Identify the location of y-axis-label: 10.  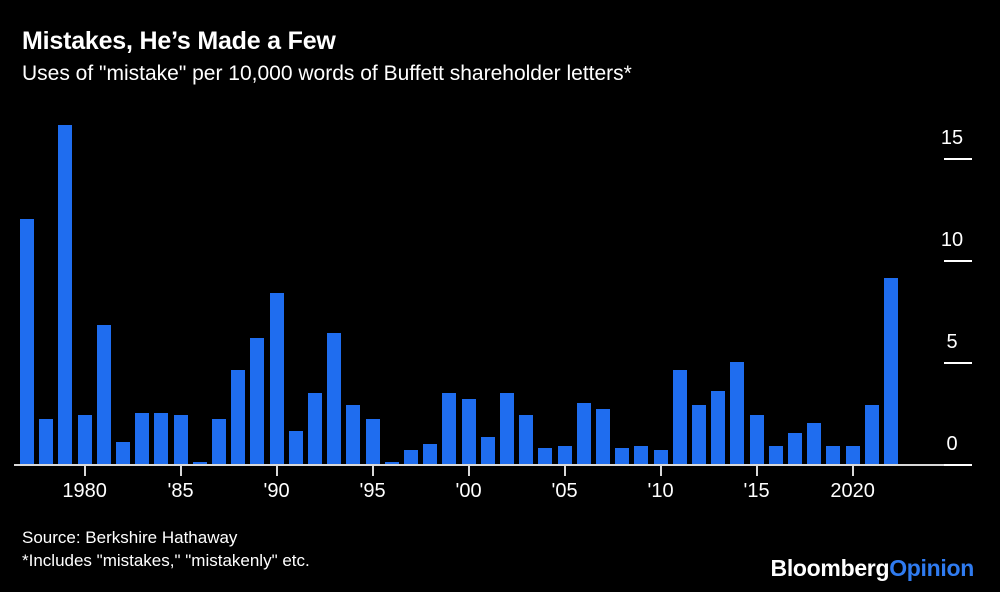
(952, 240).